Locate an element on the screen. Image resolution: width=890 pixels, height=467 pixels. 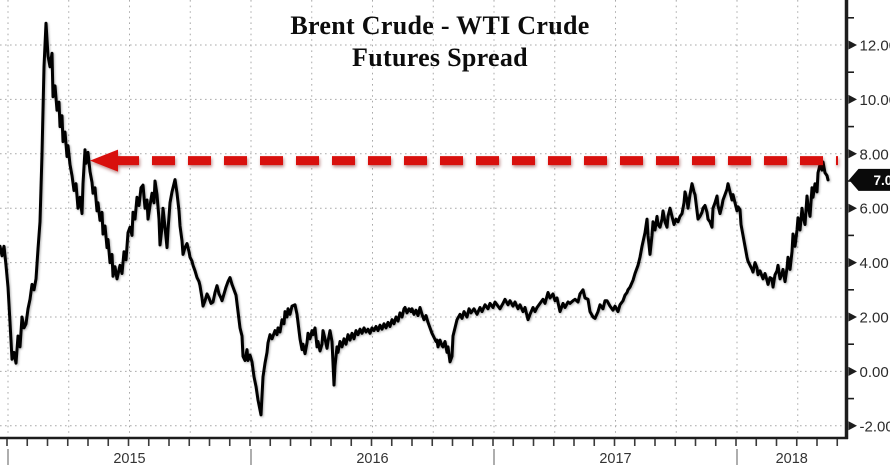
y-axis-ticks is located at coordinates (852, 223).